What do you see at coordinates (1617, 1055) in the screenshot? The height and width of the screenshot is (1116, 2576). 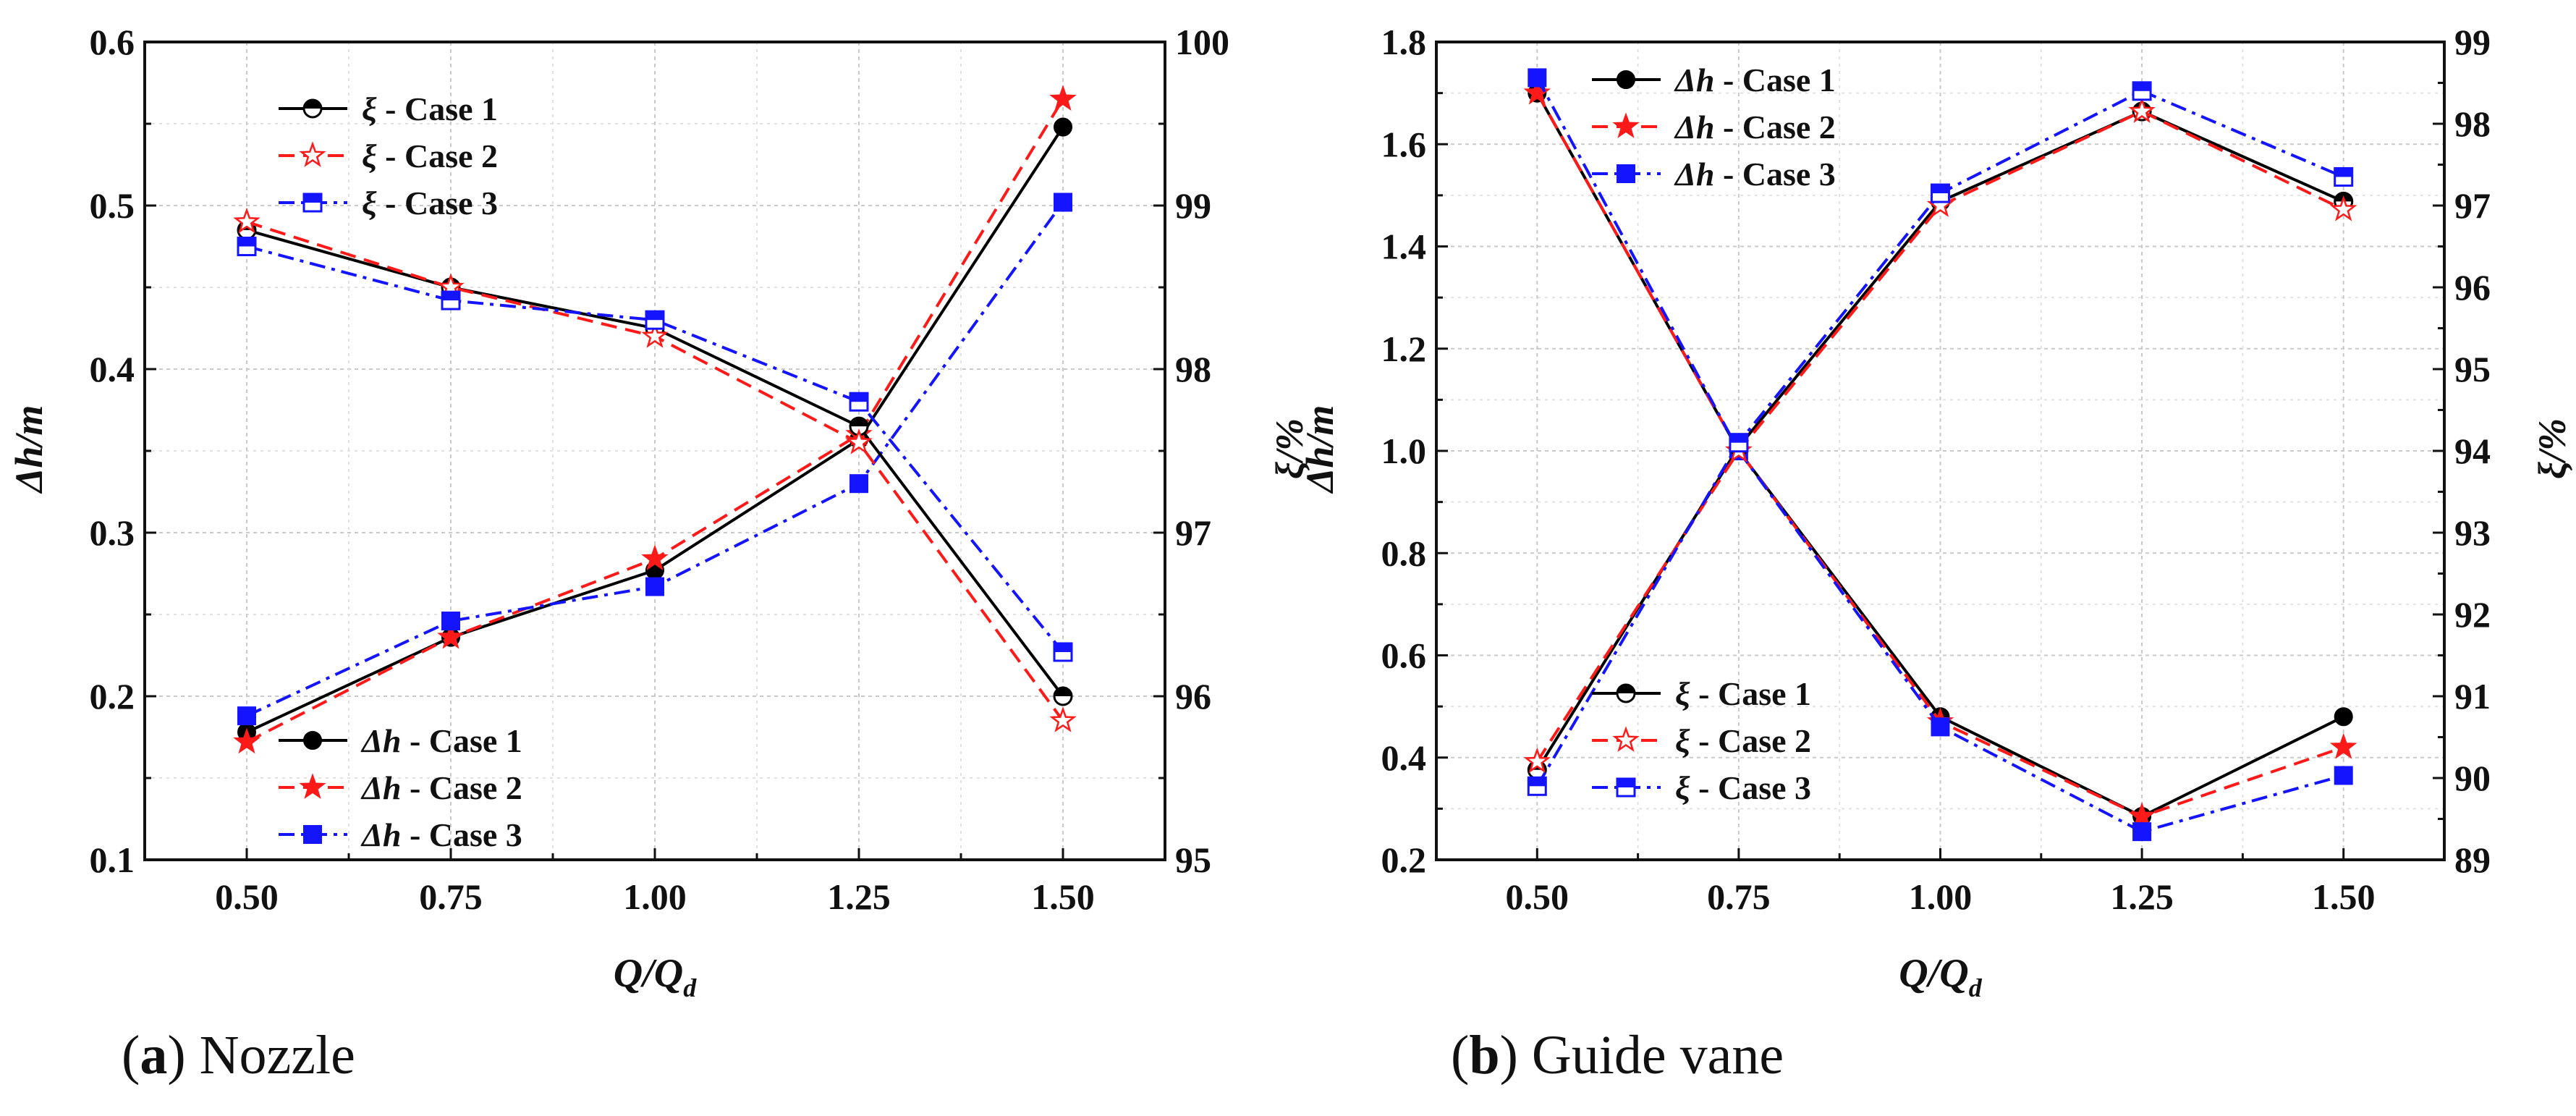 I see `caption-b: (b) Guide vane` at bounding box center [1617, 1055].